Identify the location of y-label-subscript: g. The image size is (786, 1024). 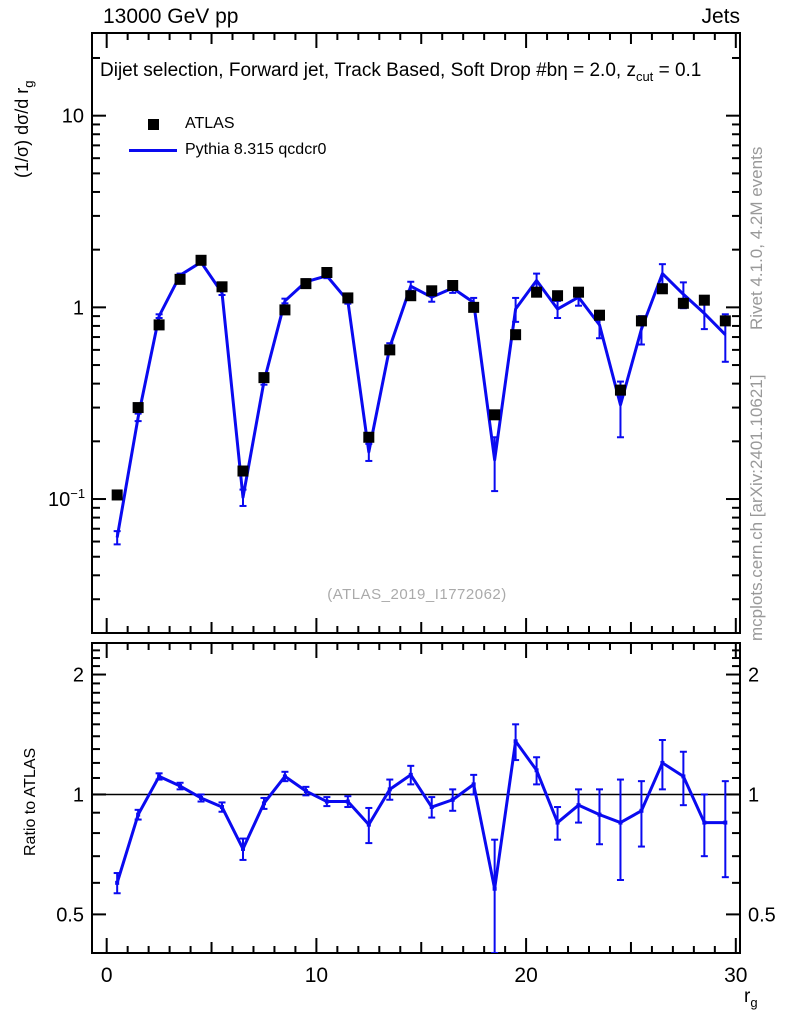
(28, 84).